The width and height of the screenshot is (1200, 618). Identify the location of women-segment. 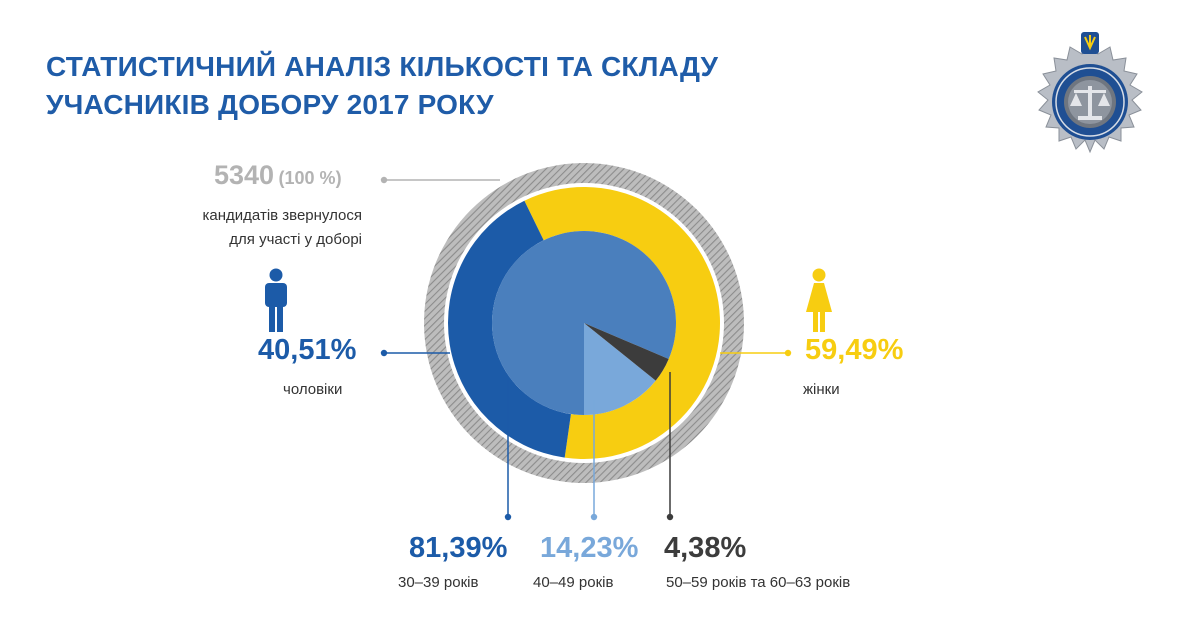
(622, 323).